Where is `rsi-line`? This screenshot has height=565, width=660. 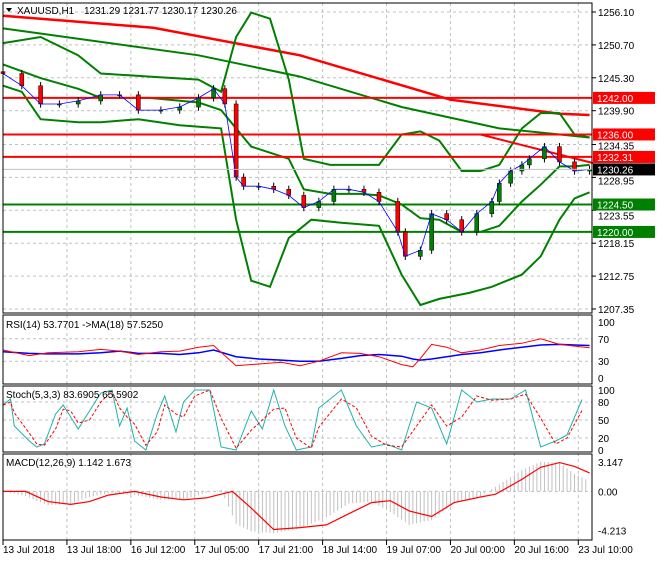 rsi-line is located at coordinates (296, 353).